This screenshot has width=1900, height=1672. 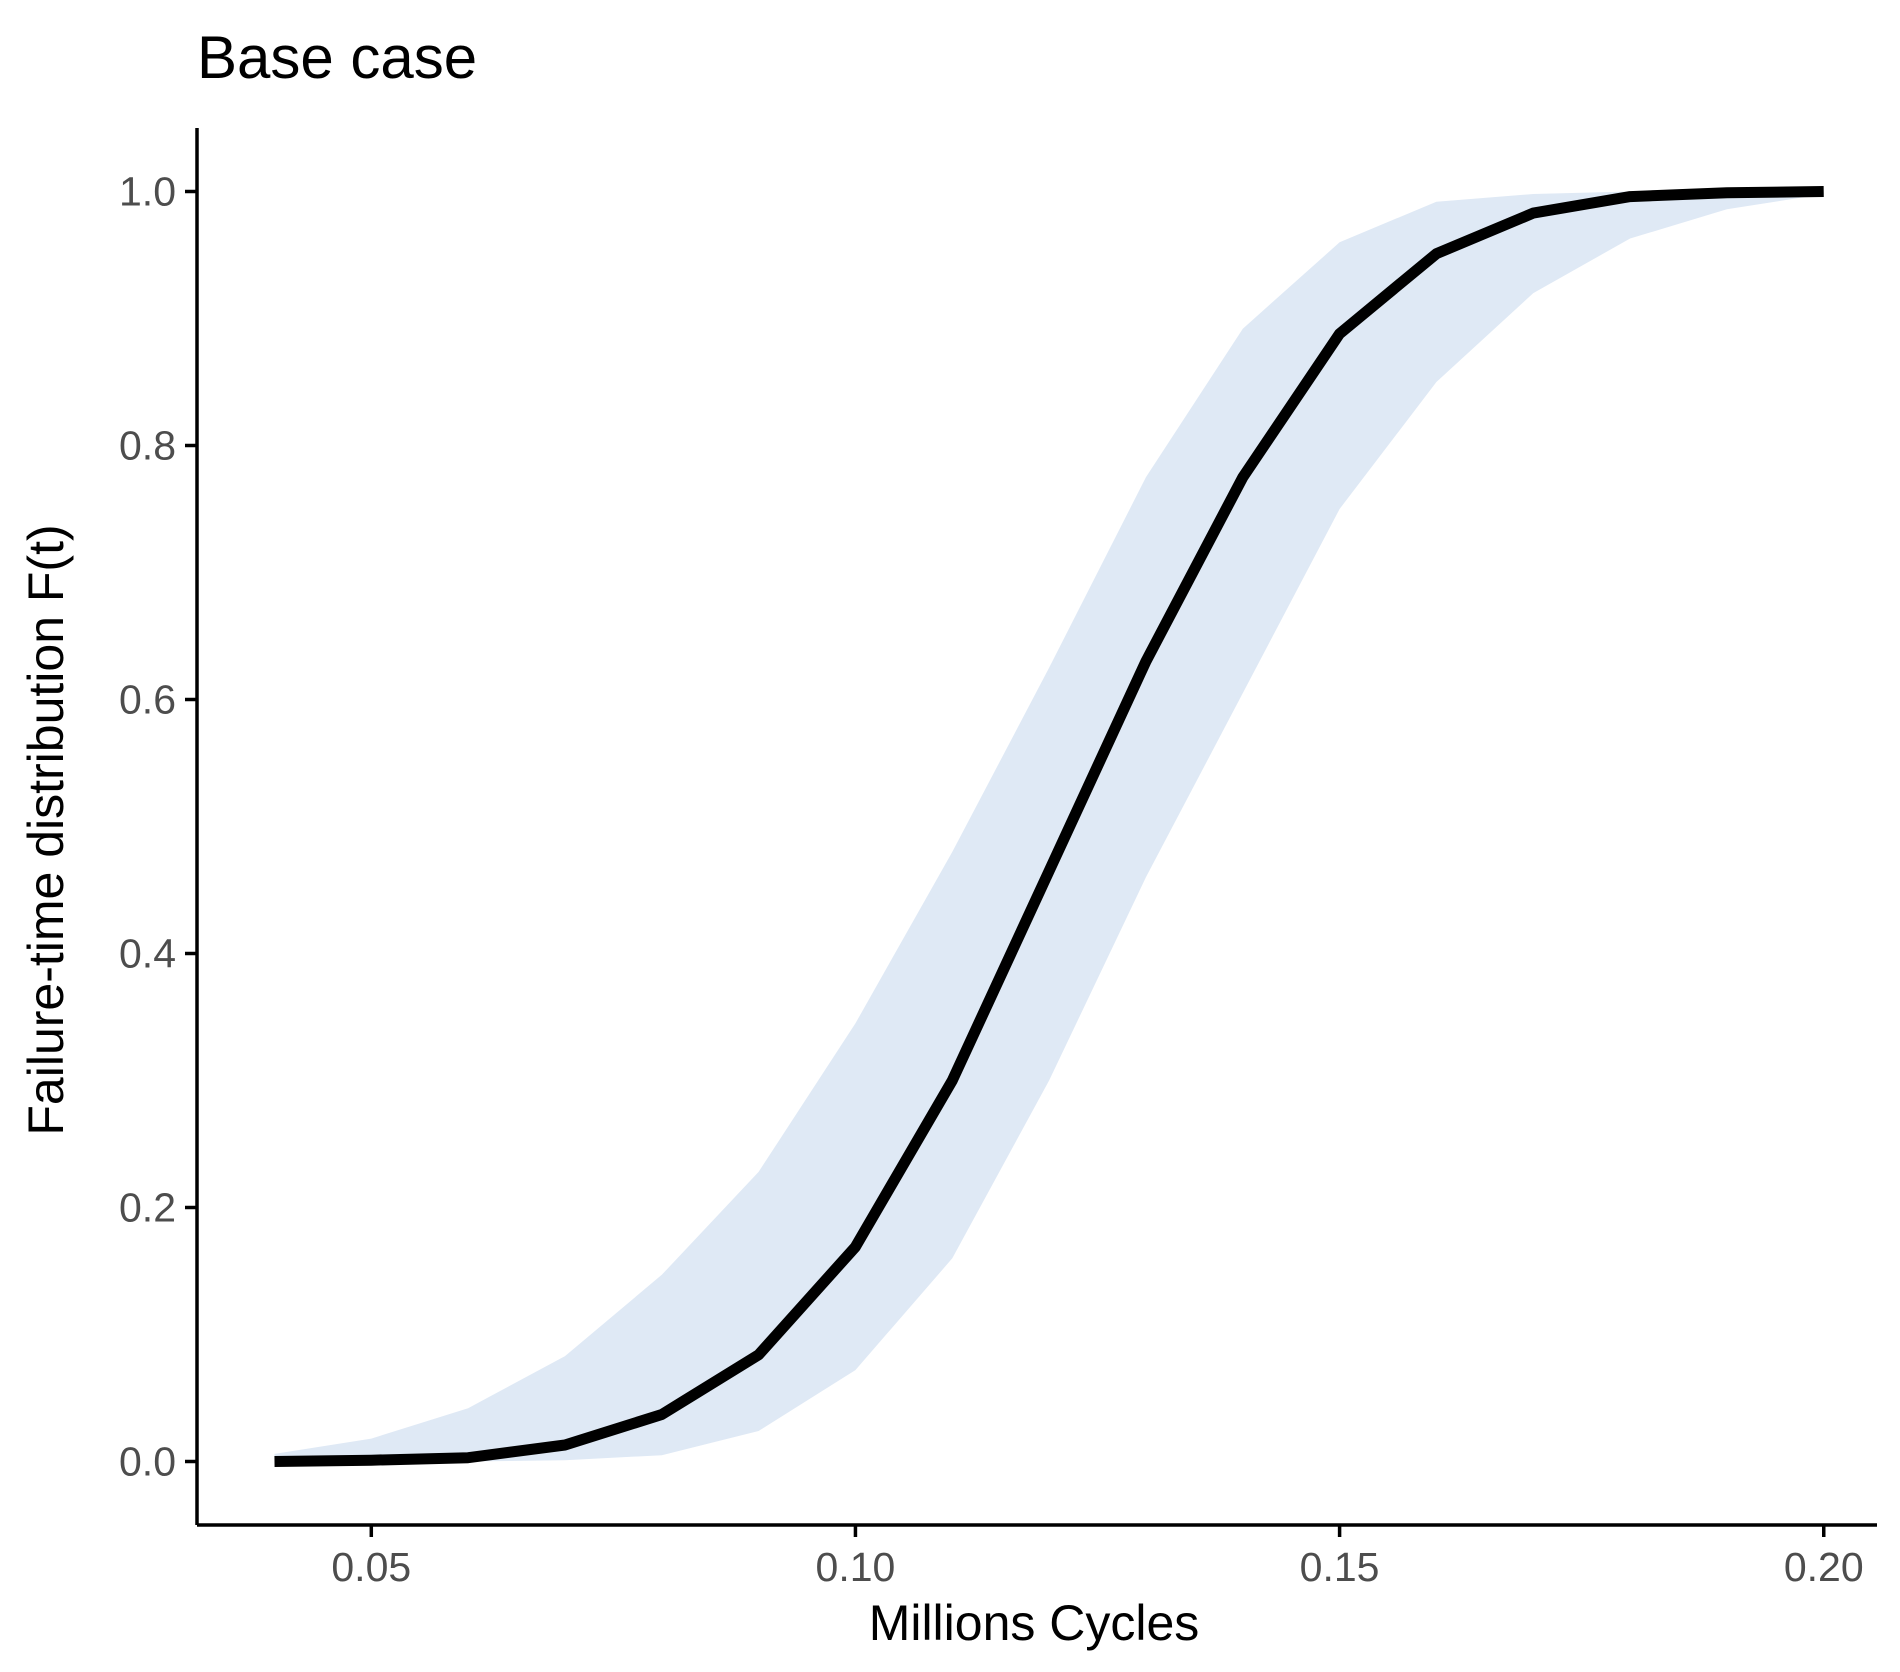 What do you see at coordinates (147, 446) in the screenshot?
I see `y-tick-label: 0.8` at bounding box center [147, 446].